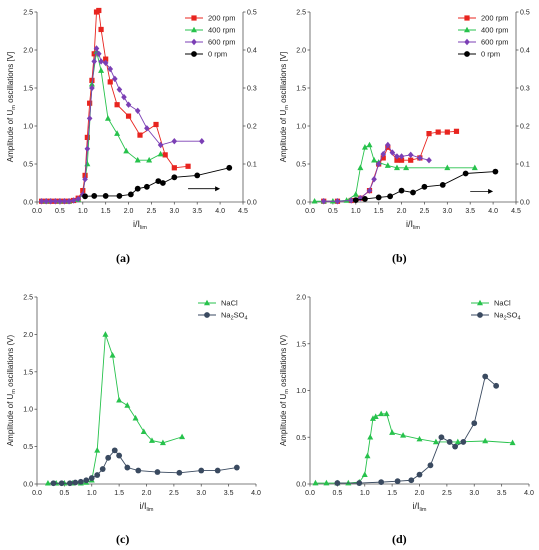  I want to click on x-tick-label: 1.0, so click(92, 493).